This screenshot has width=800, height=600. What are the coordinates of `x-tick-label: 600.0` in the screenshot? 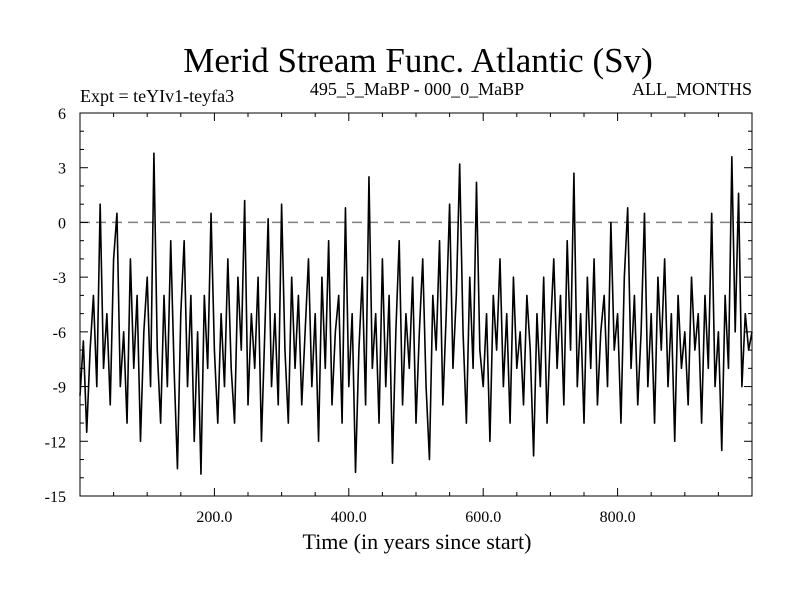 It's located at (483, 517).